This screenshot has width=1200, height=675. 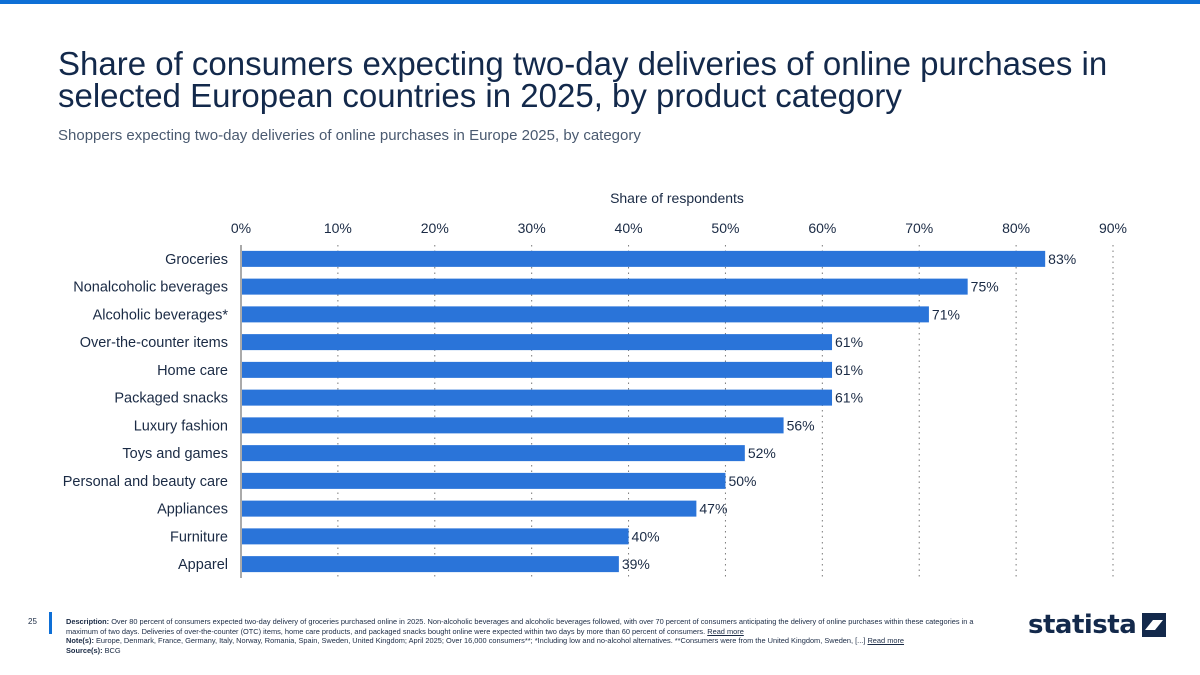 What do you see at coordinates (646, 536) in the screenshot?
I see `data-label: 40%` at bounding box center [646, 536].